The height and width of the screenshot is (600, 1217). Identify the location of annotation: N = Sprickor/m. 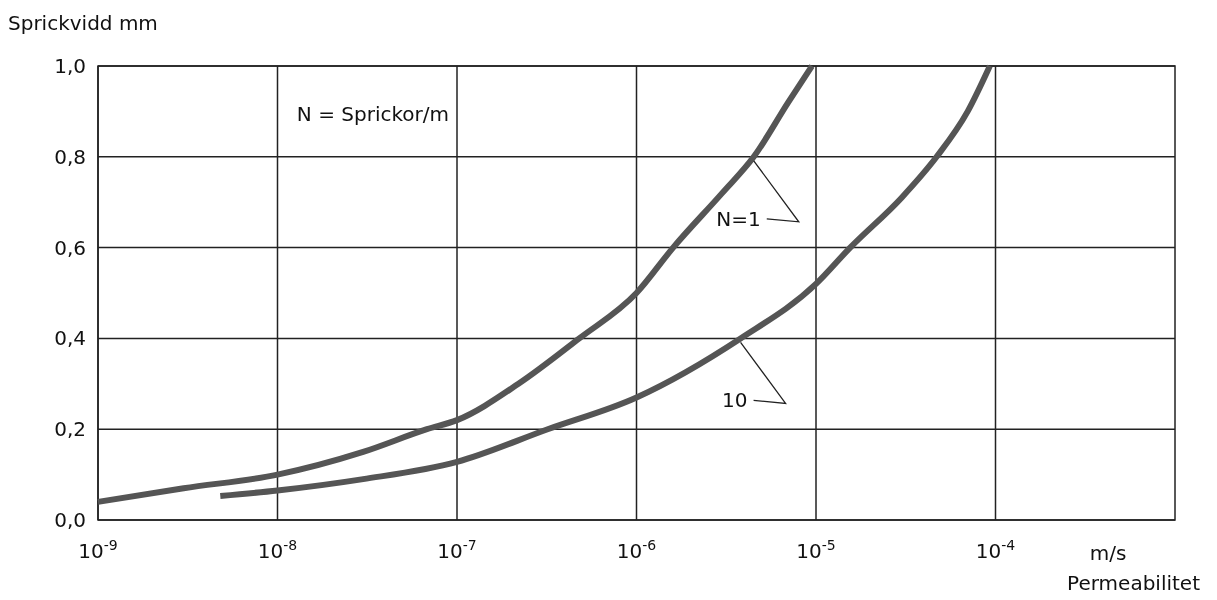
(372, 114).